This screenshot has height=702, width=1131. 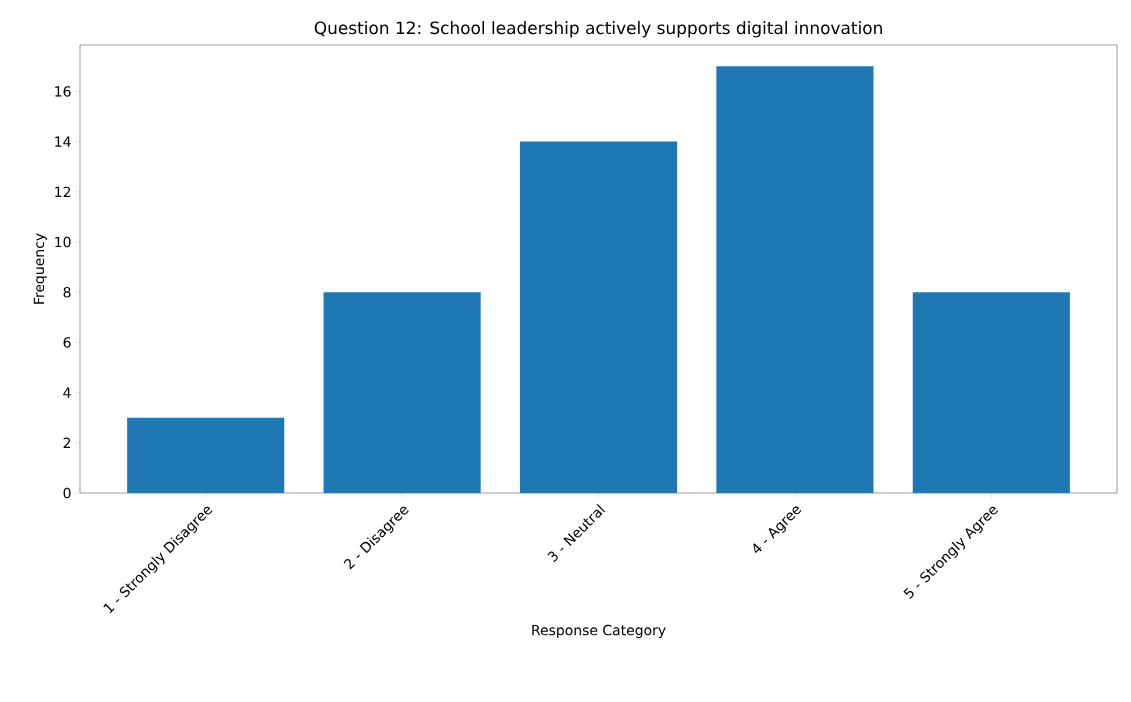 I want to click on y-tick-label: 12, so click(x=63, y=191).